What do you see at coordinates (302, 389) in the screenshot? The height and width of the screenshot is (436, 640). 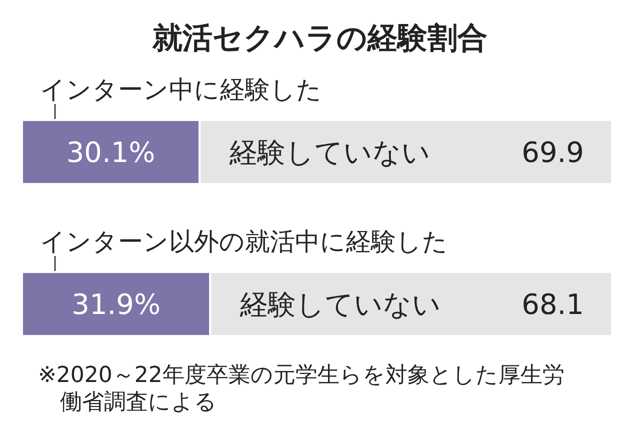 I see `text: ※2020～22年度卒業の元学生らを対象とした厚生労働省調査による` at bounding box center [302, 389].